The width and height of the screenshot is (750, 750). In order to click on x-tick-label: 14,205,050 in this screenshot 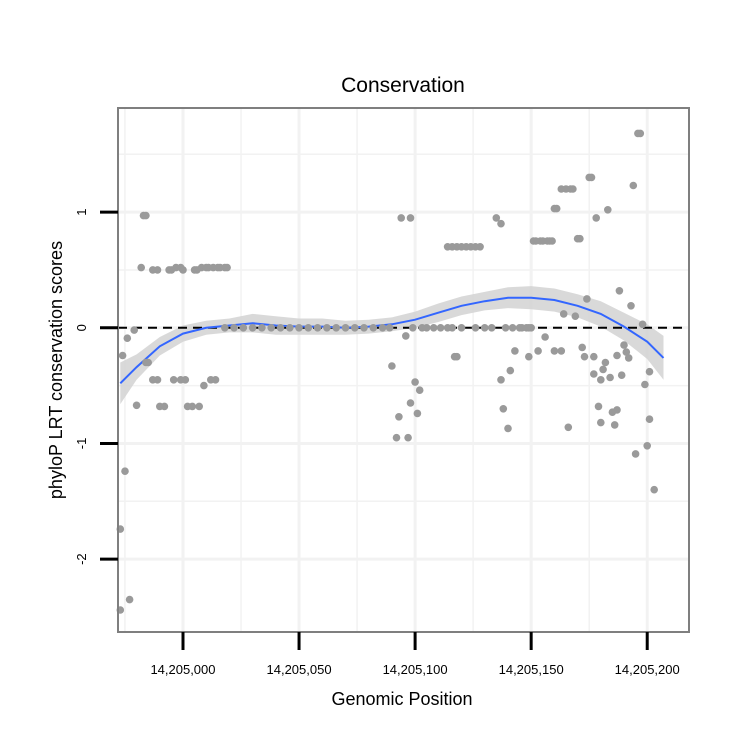, I will do `click(299, 669)`.